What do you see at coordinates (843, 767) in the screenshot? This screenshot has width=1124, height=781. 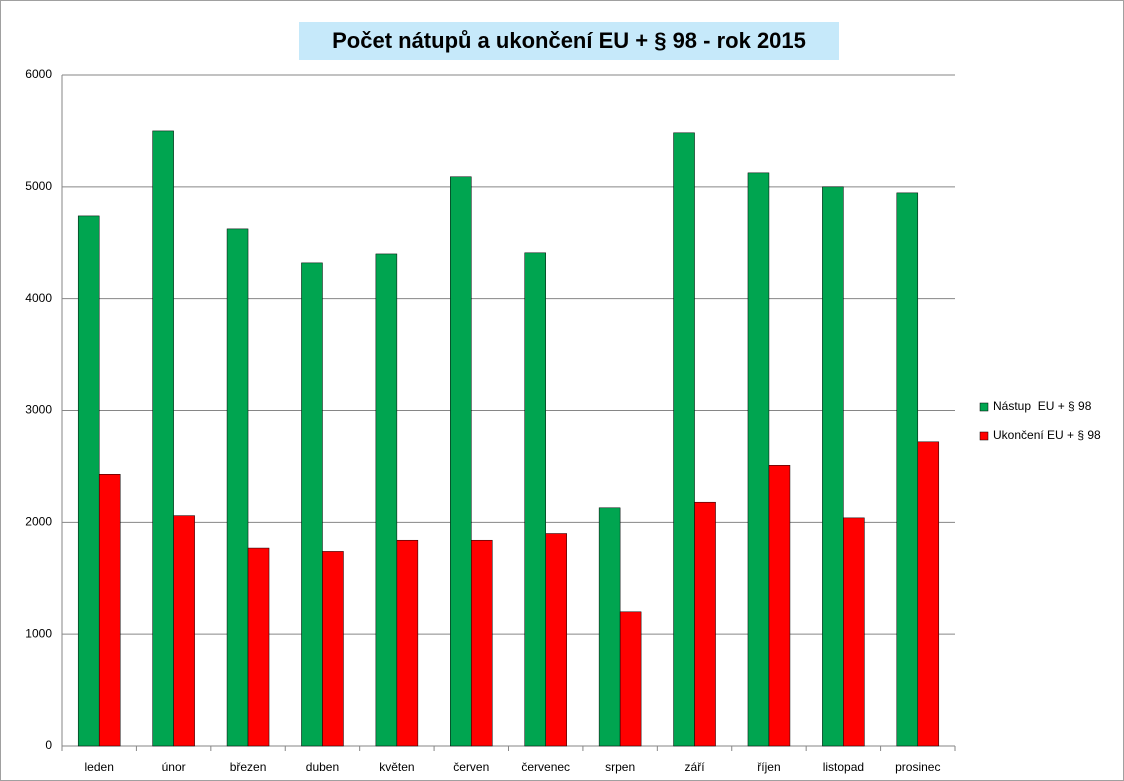 I see `x-tick-label: listopad` at bounding box center [843, 767].